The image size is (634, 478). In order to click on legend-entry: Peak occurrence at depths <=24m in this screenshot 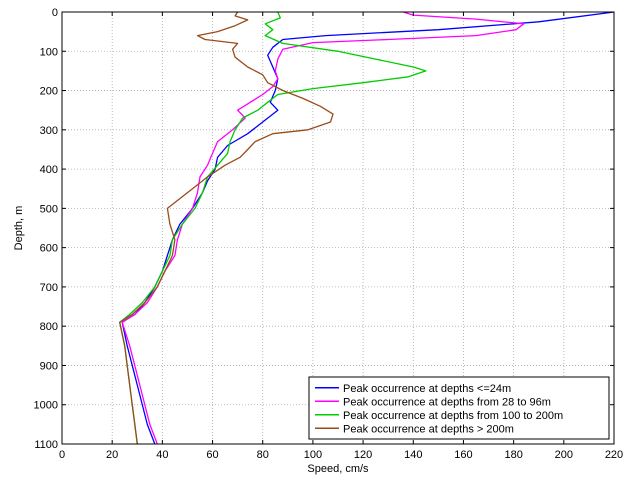, I will do `click(427, 389)`.